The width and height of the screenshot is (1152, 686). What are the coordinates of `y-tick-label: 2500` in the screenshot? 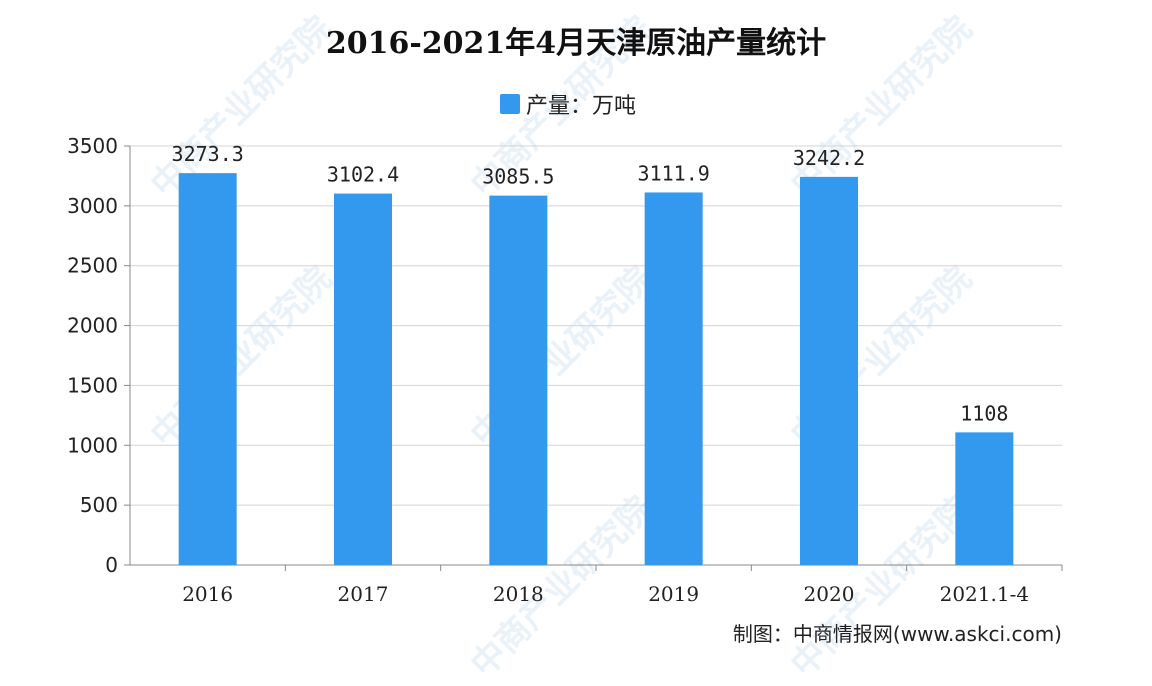 It's located at (92, 266).